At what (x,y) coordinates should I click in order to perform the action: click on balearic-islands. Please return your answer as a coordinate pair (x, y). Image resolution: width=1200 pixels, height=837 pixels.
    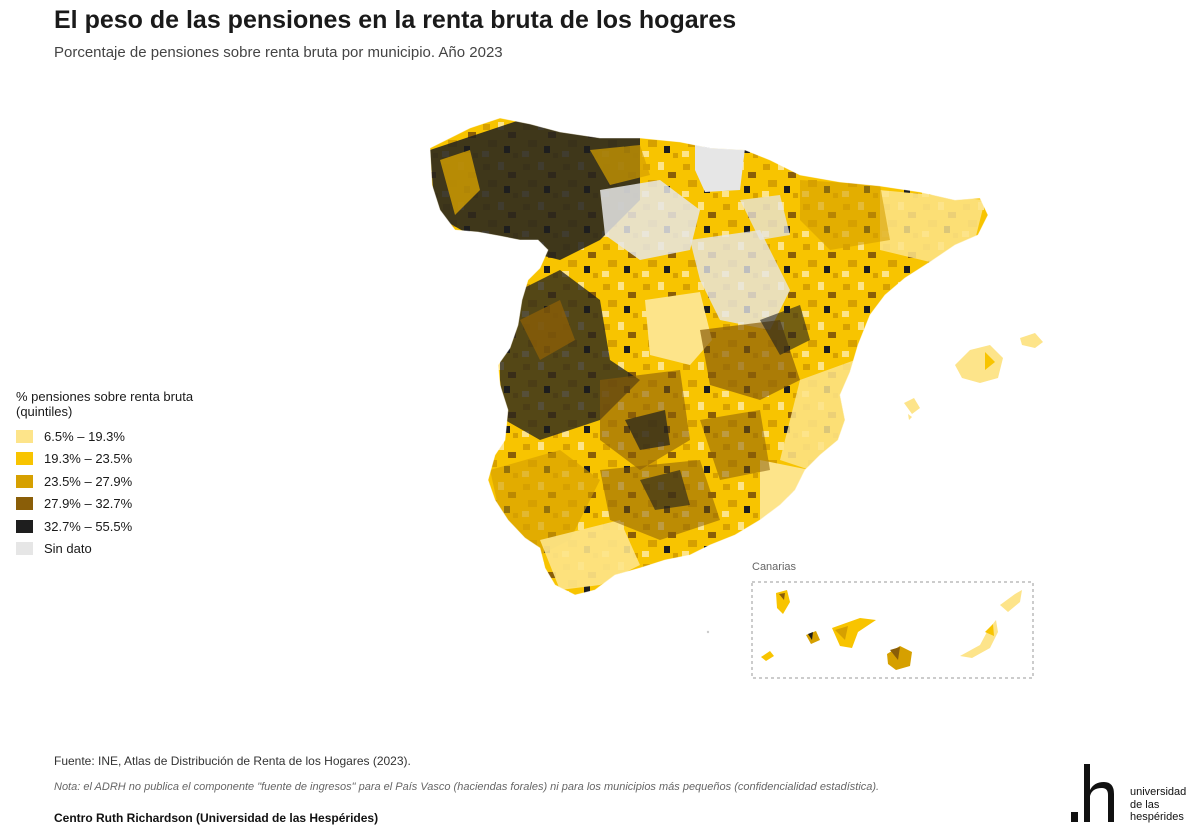
    Looking at the image, I should click on (973, 376).